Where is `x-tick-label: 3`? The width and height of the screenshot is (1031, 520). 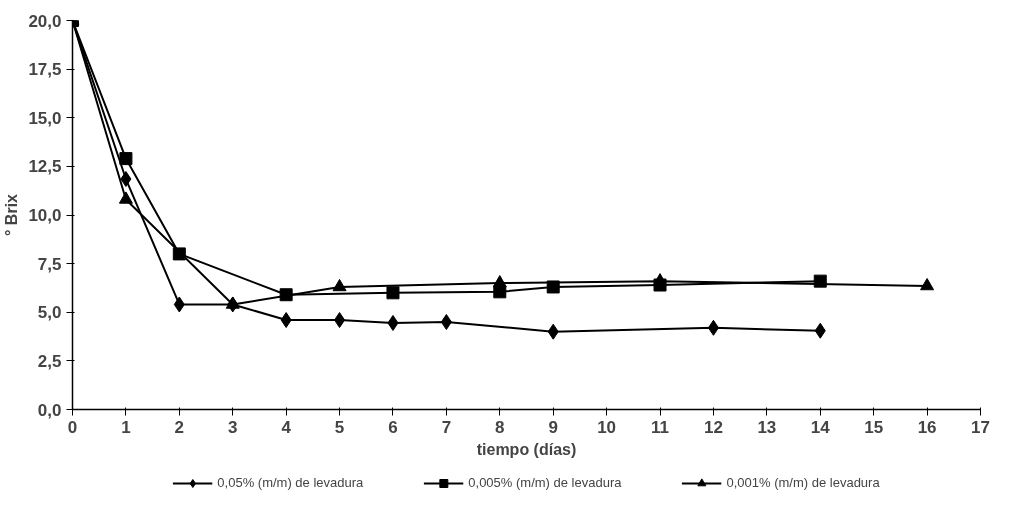 x-tick-label: 3 is located at coordinates (233, 427).